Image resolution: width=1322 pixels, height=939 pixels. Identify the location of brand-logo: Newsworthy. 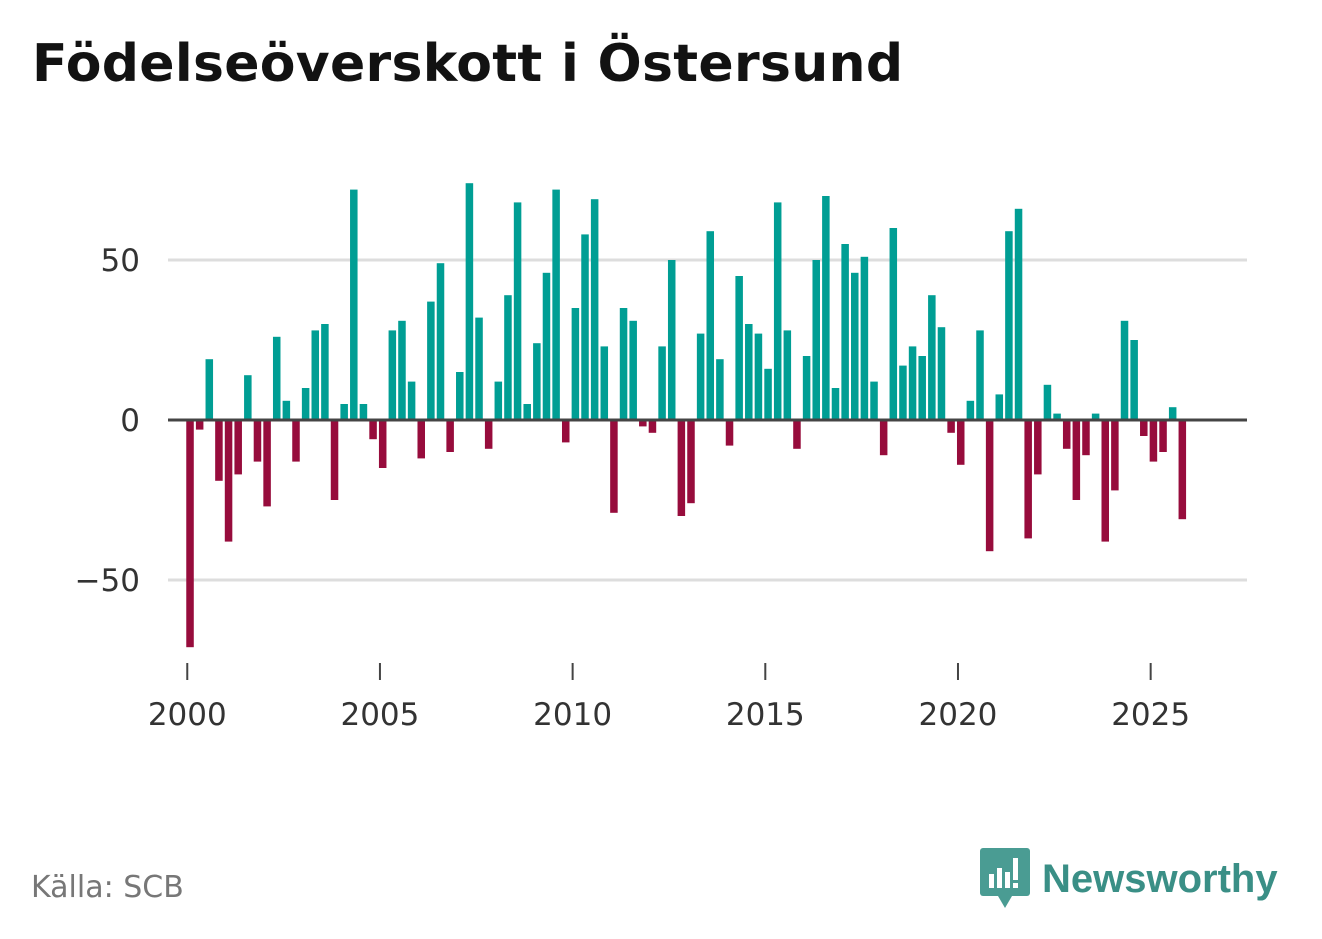
(1129, 879).